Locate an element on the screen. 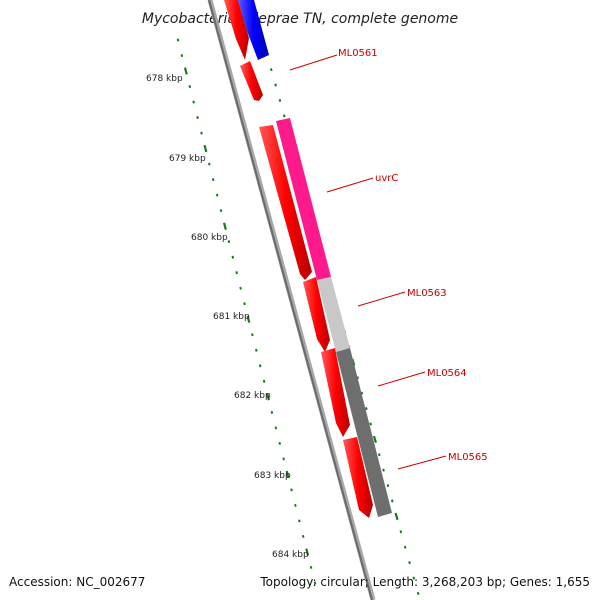  kbp-label-683: 683 kbp is located at coordinates (272, 476).